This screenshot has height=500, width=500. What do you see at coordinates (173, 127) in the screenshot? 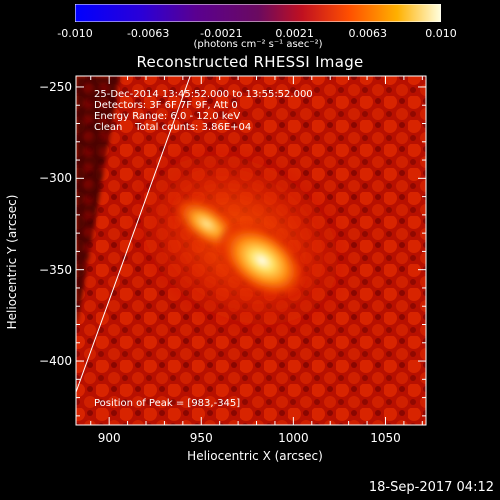
I see `annotation-clean: Clean Total counts: 3.86E+04` at bounding box center [173, 127].